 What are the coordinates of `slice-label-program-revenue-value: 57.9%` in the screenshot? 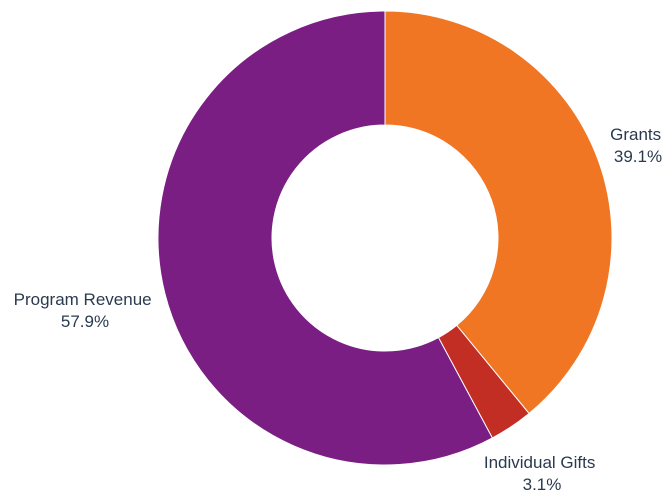 It's located at (85, 321).